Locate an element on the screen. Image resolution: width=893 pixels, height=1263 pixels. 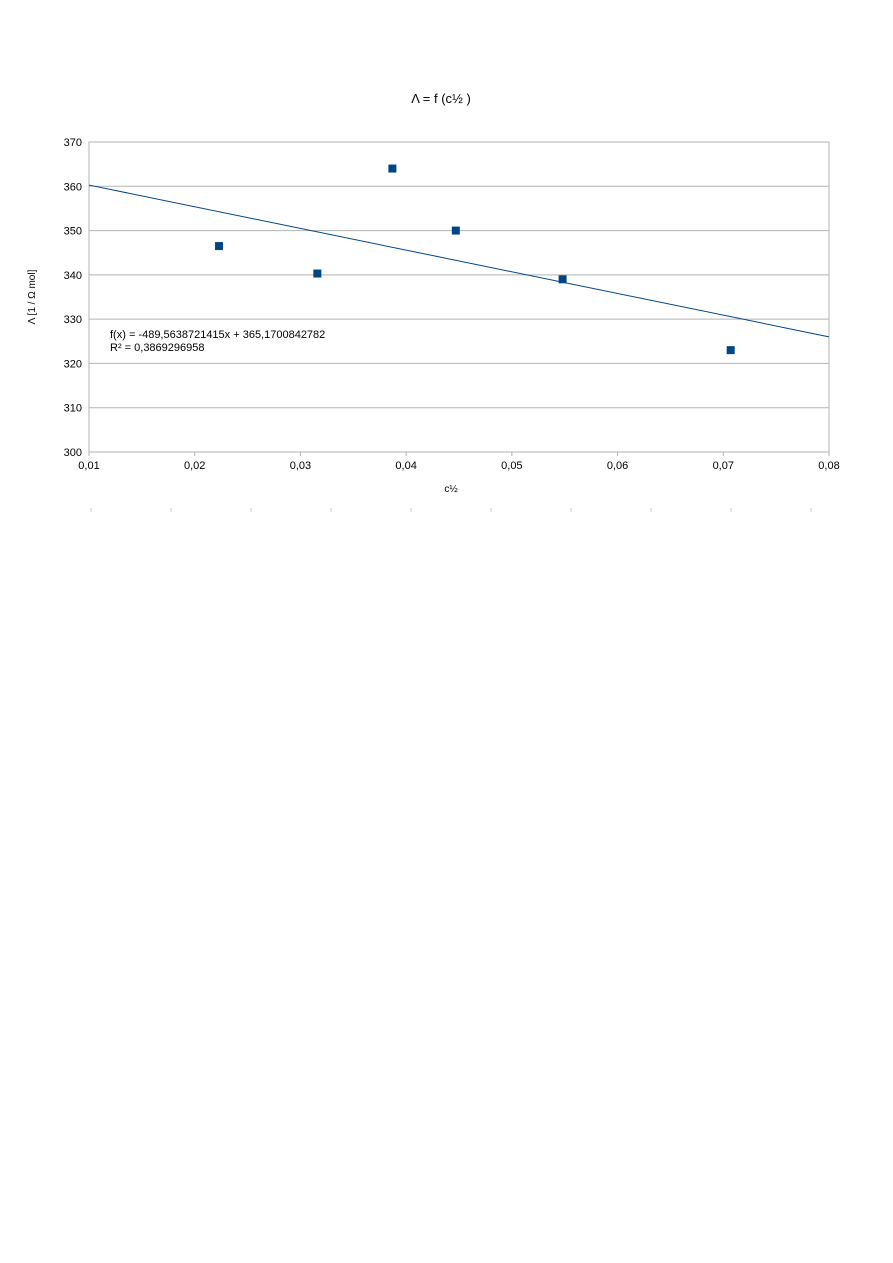
trendline is located at coordinates (459, 261).